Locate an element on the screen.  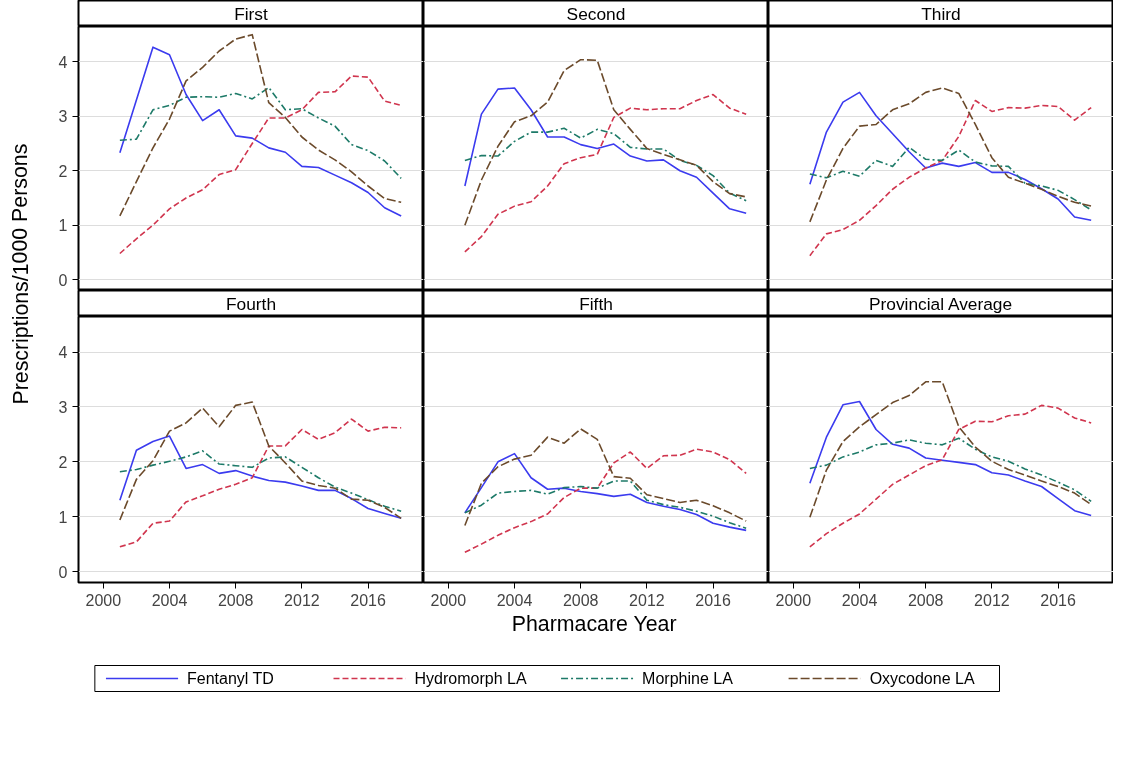
y-axis-title: Prescriptions/1000 Persons is located at coordinates (20, 274).